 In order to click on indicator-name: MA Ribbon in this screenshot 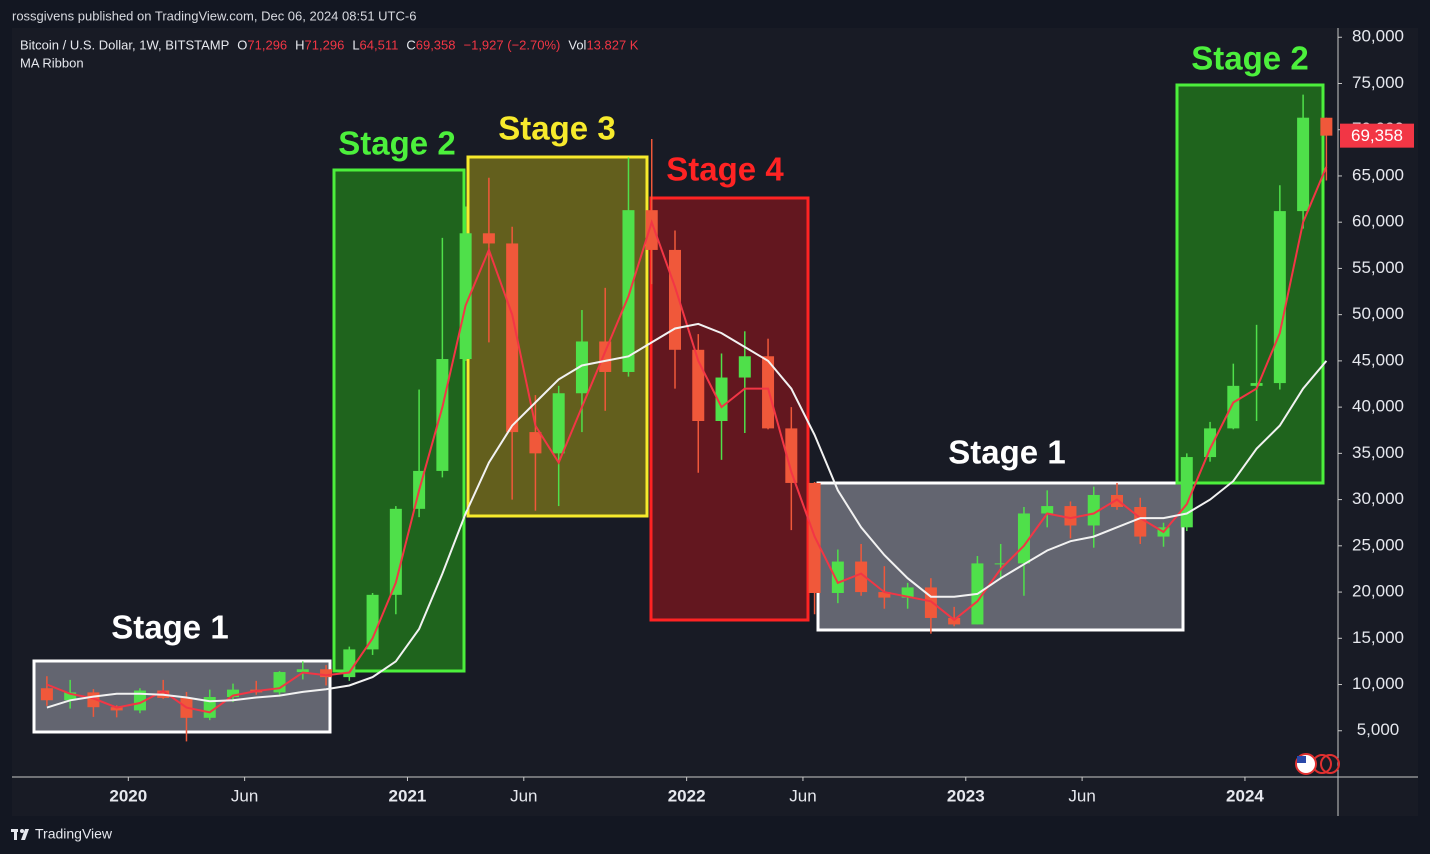, I will do `click(52, 62)`.